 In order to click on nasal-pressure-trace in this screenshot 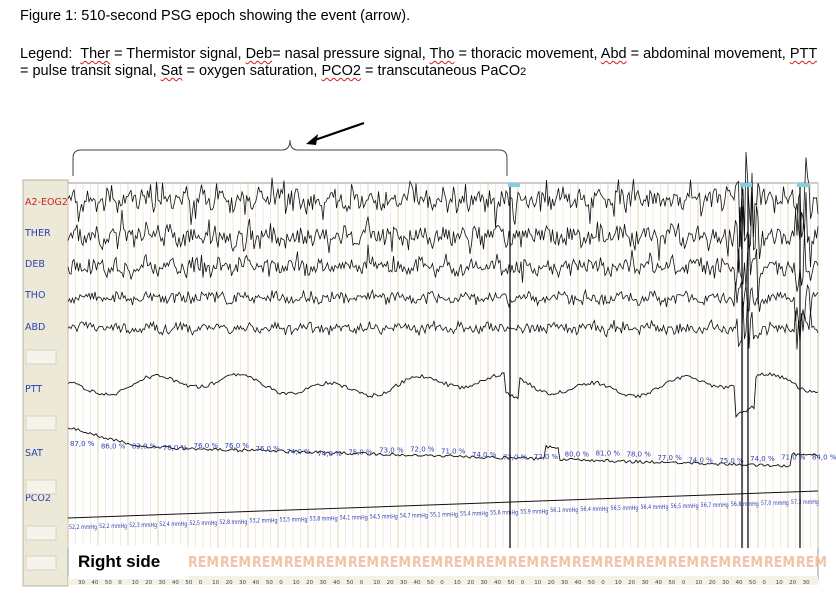, I will do `click(443, 268)`.